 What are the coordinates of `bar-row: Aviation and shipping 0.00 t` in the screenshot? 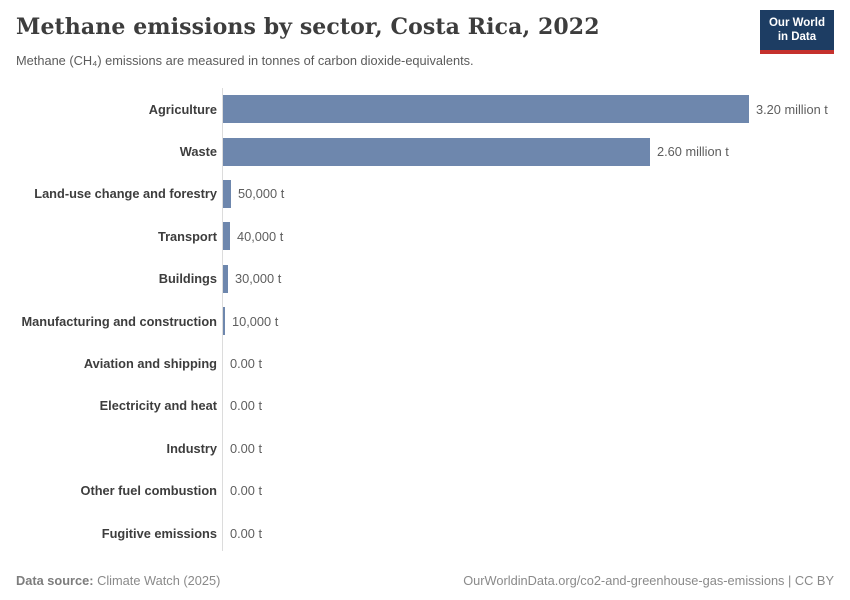 It's located at (425, 363).